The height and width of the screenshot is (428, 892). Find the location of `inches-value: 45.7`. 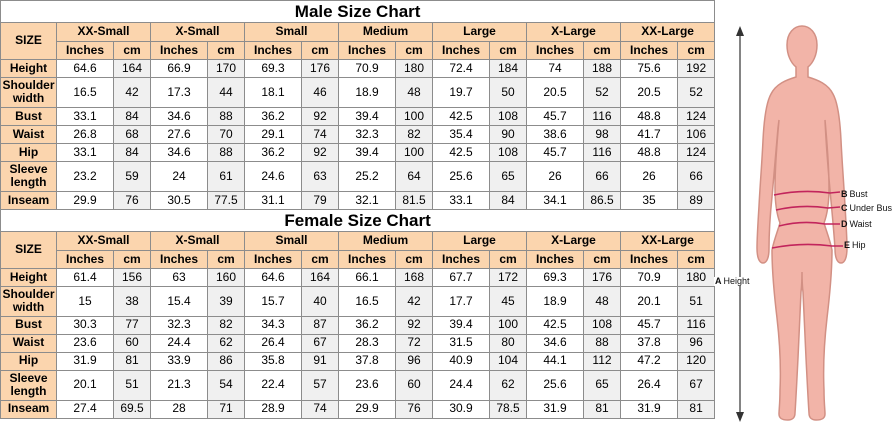

inches-value: 45.7 is located at coordinates (555, 116).